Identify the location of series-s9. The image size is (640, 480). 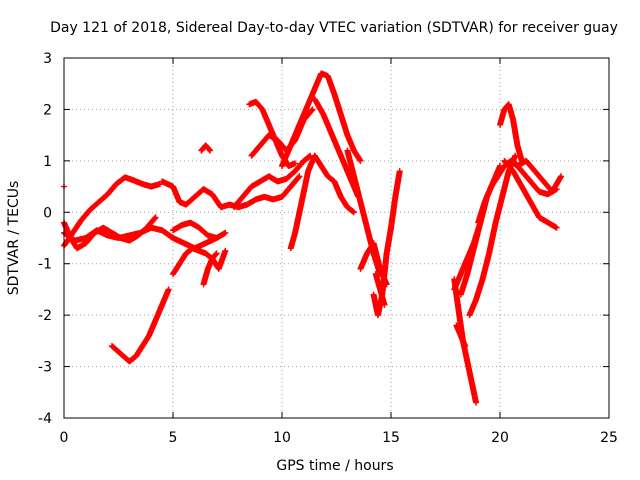
(206, 148).